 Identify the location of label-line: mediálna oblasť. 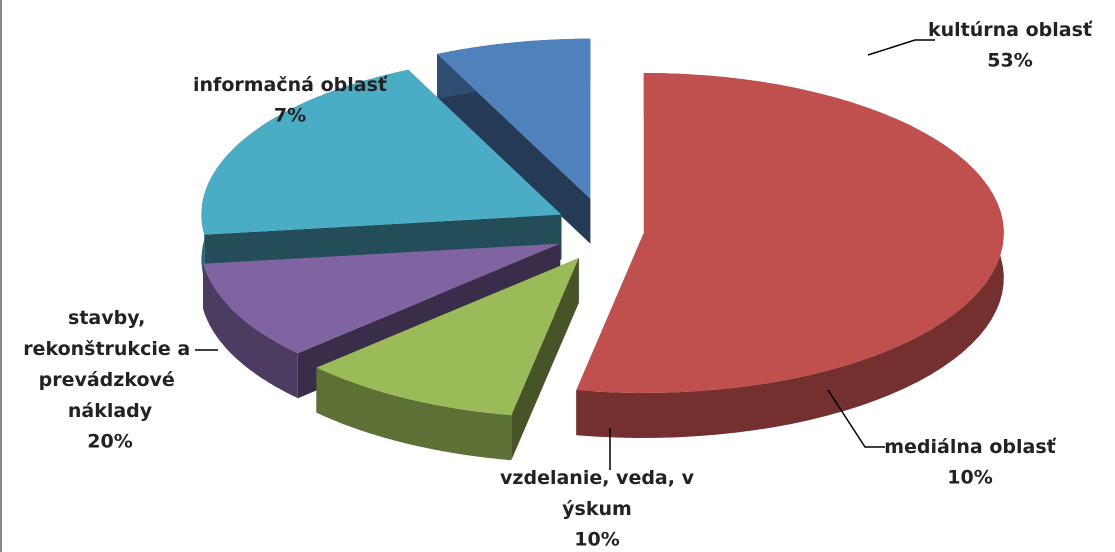
(970, 447).